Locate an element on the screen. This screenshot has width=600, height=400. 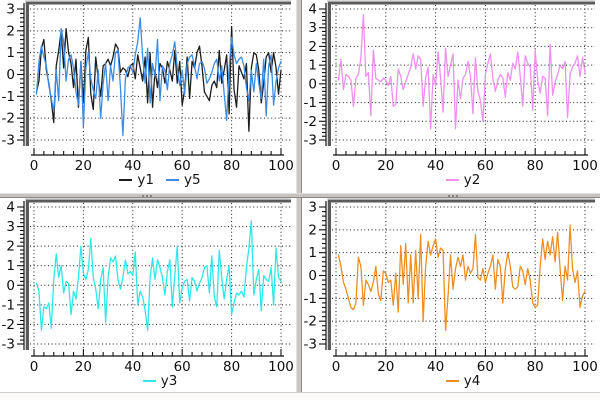
series-line-y3 is located at coordinates (158, 275).